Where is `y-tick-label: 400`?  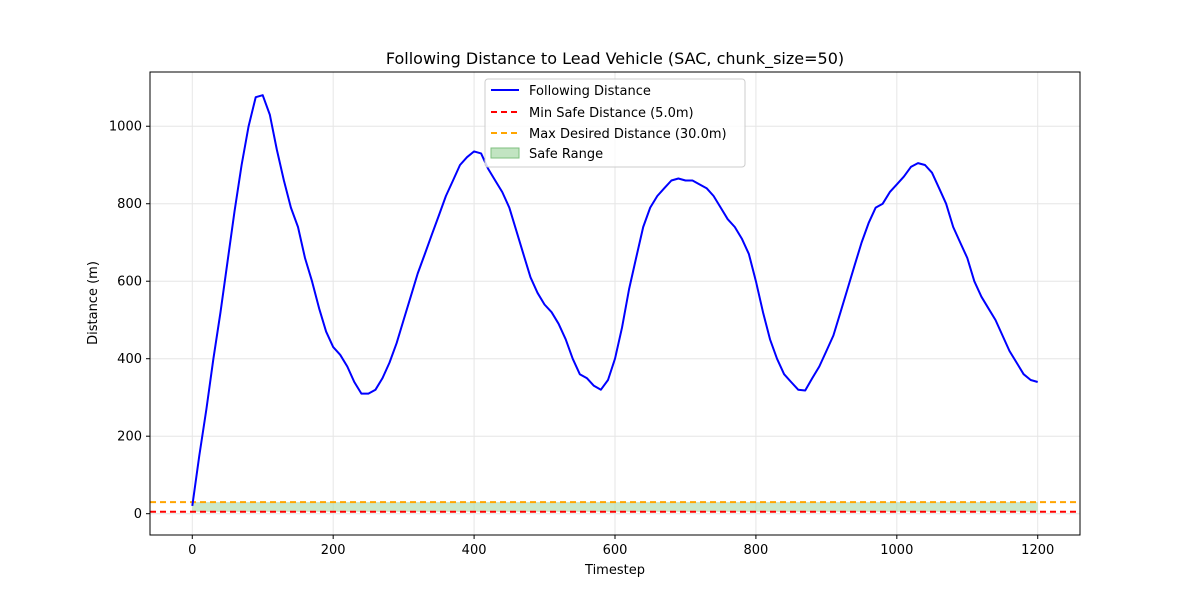 y-tick-label: 400 is located at coordinates (129, 359).